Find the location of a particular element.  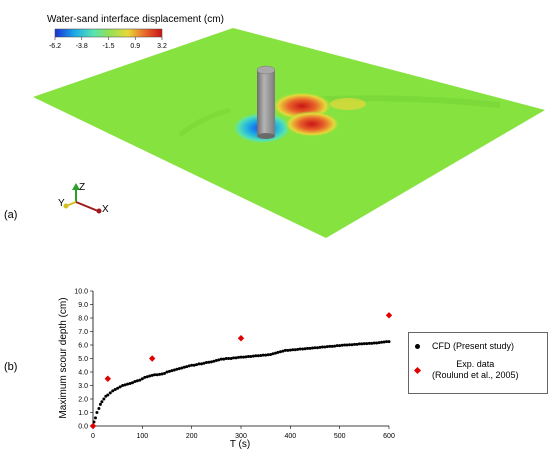

colorbar is located at coordinates (108, 33).